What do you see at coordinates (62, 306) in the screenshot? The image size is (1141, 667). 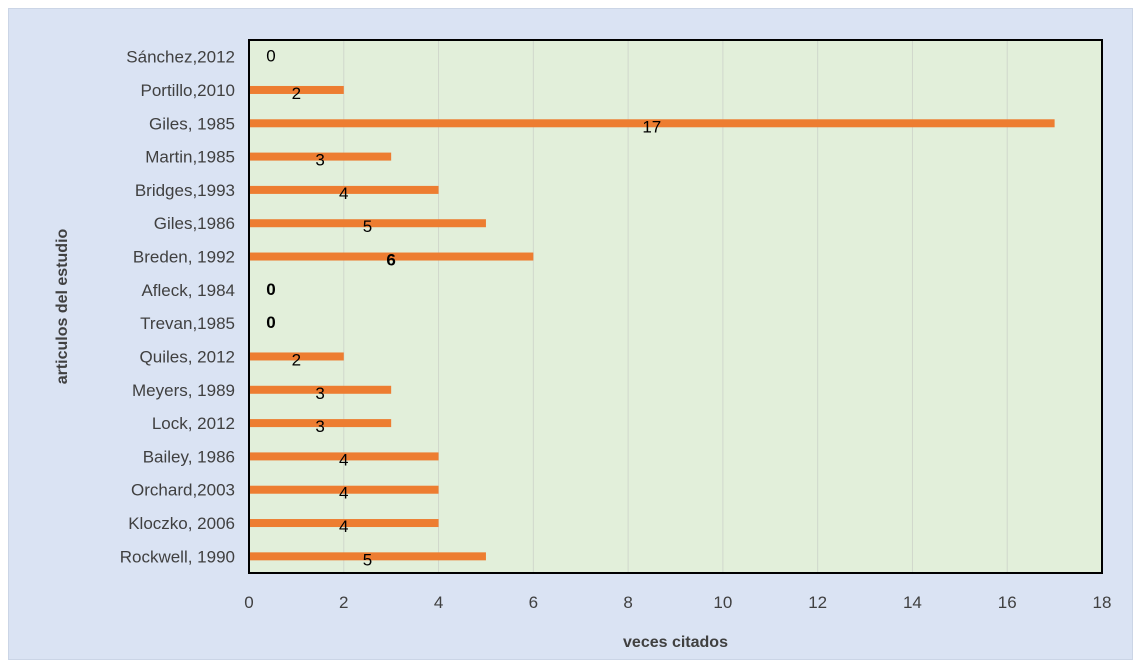 I see `y-axis-title: articulos del estudio` at bounding box center [62, 306].